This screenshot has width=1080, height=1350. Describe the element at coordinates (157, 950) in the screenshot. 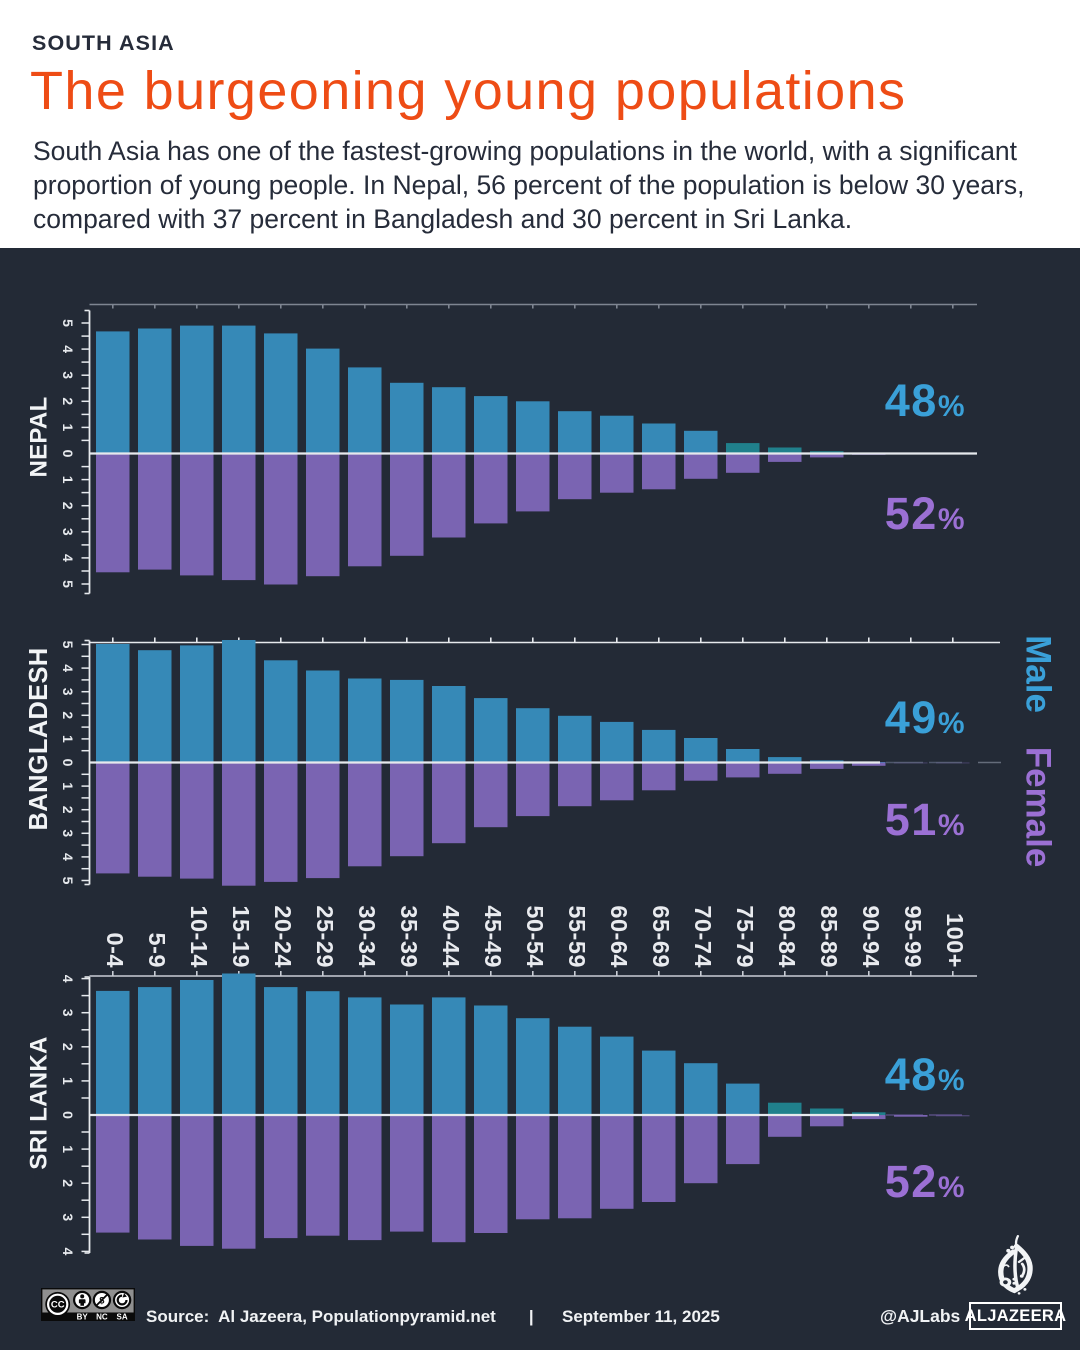

I see `svg-text: 5-9` at that location.